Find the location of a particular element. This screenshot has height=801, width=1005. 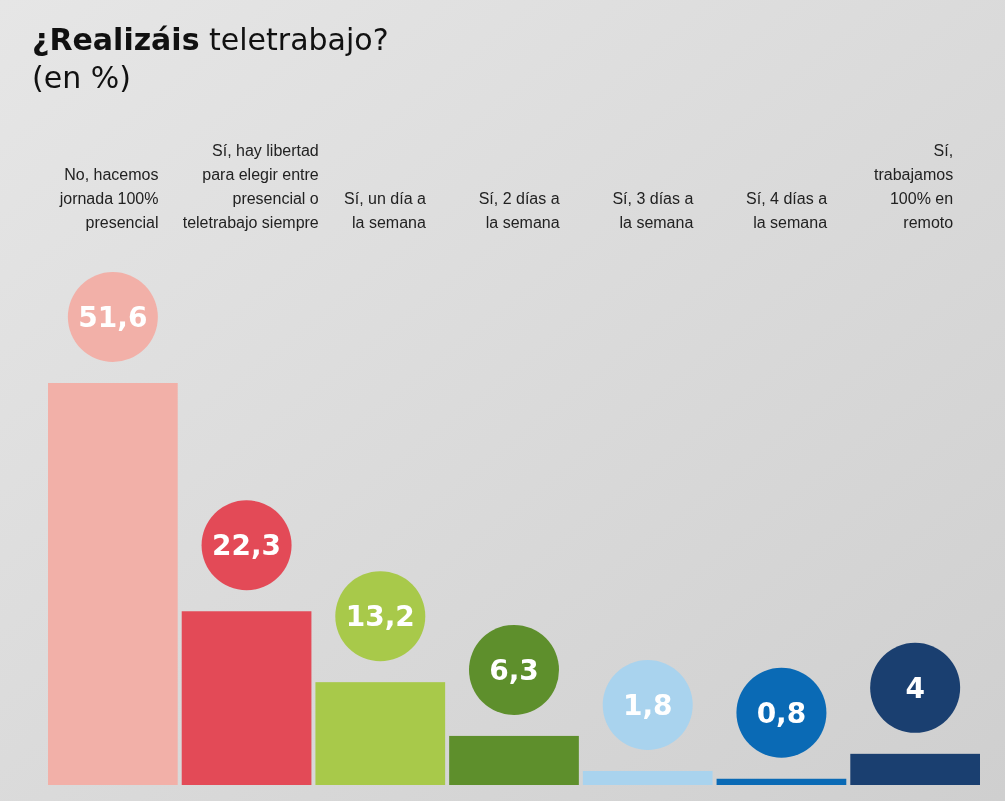

chart-subtitle: (en %) is located at coordinates (81, 77).